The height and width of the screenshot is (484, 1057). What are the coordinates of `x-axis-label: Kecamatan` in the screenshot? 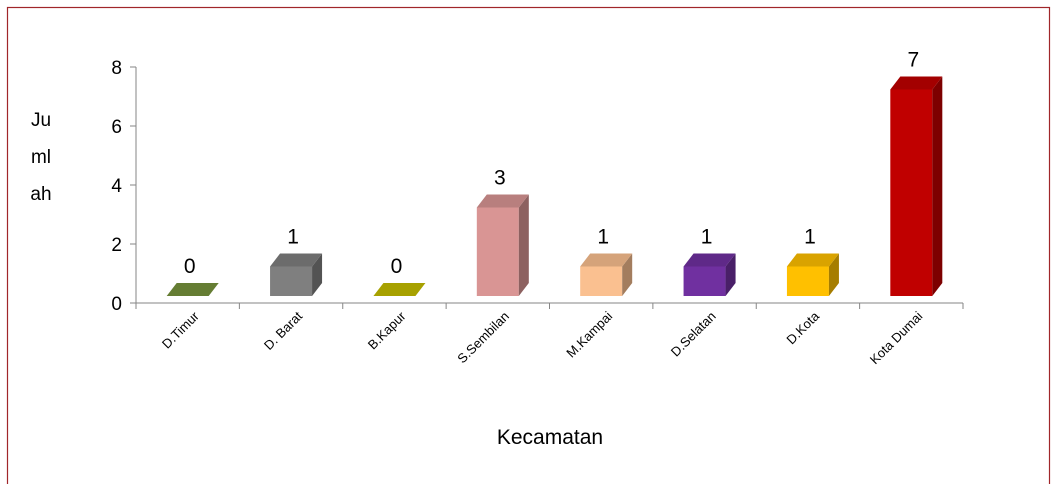 It's located at (550, 437).